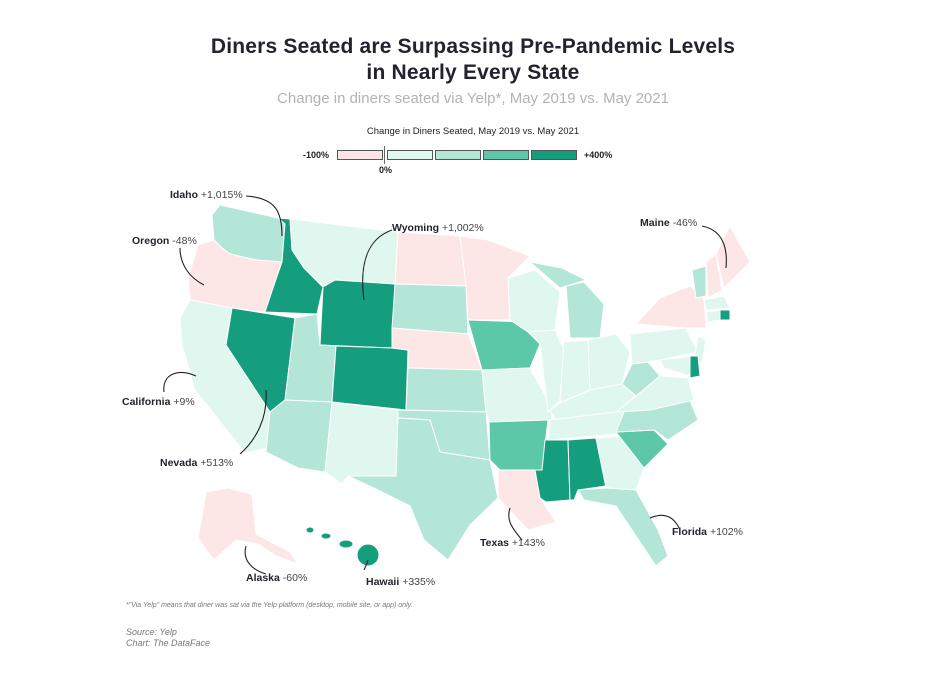  Describe the element at coordinates (192, 266) in the screenshot. I see `arrow-oregon` at that location.